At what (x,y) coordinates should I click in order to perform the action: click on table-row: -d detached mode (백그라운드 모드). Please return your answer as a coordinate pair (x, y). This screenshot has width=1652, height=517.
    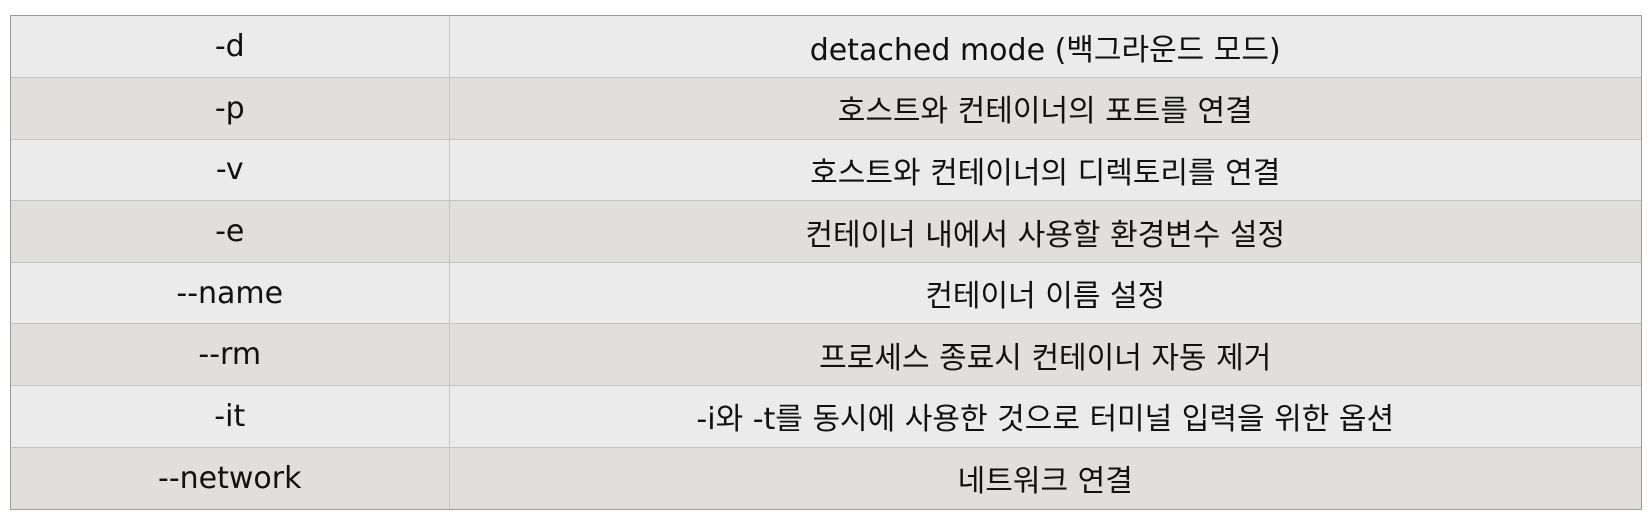
    Looking at the image, I should click on (826, 47).